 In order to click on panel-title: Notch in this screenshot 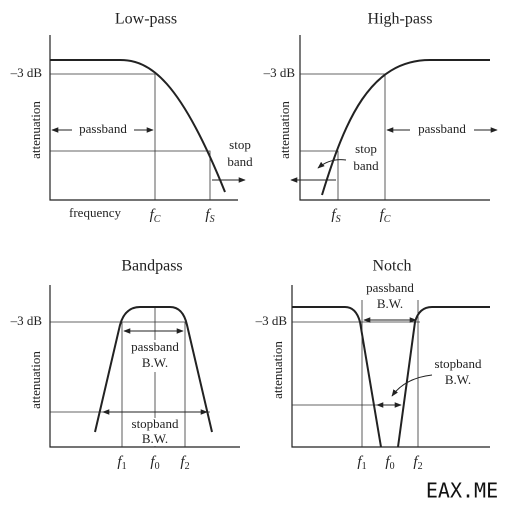, I will do `click(391, 266)`.